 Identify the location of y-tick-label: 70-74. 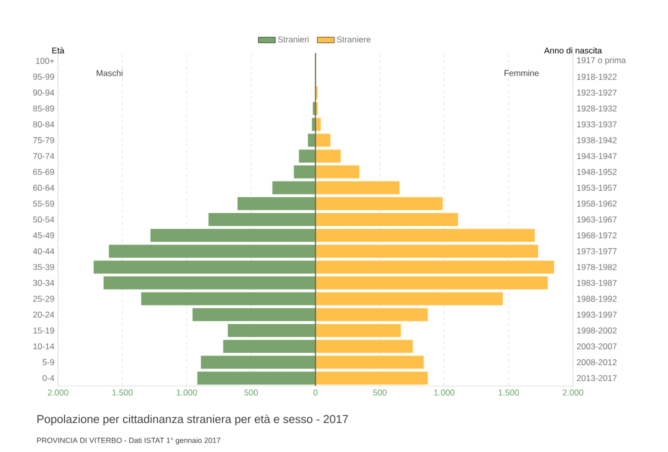
(43, 156).